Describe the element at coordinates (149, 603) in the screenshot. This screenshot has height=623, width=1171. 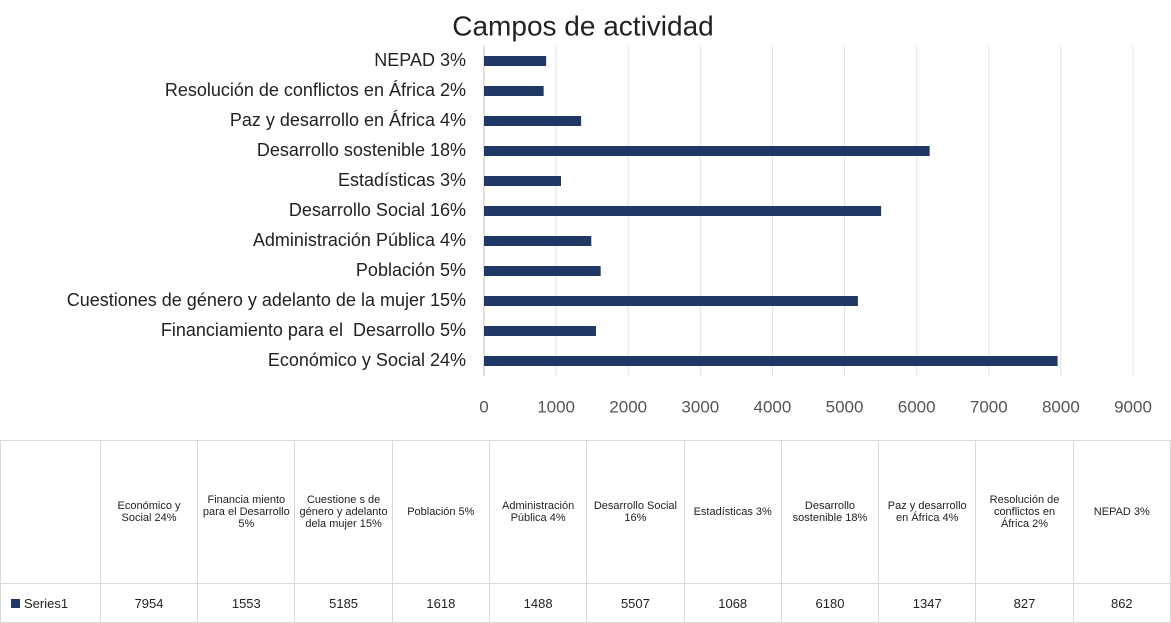
I see `value-cell: 7954` at that location.